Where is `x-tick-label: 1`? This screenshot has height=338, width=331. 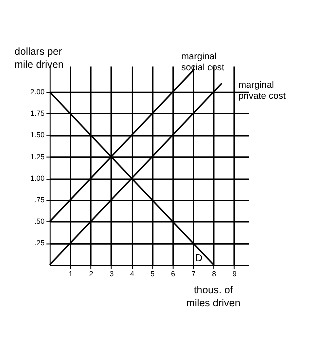
x-tick-label: 1 is located at coordinates (70, 274).